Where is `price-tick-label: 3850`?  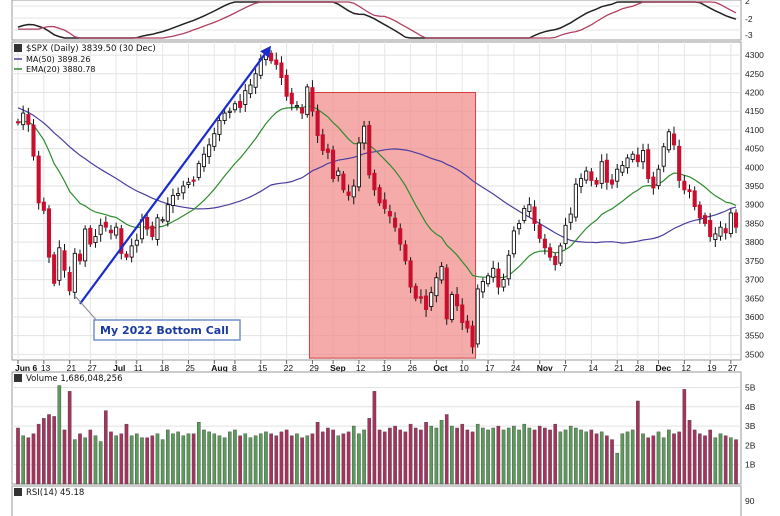
price-tick-label: 3850 is located at coordinates (754, 223).